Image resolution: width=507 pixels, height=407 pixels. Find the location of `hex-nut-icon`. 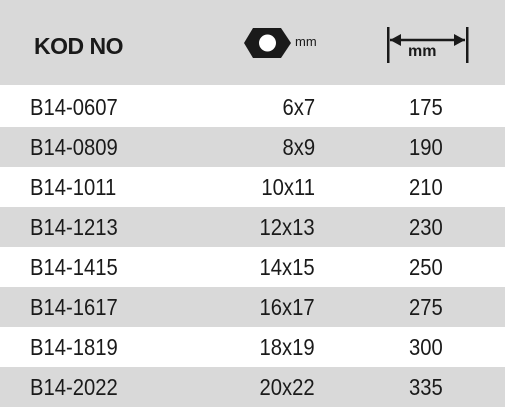

hex-nut-icon is located at coordinates (267, 43).